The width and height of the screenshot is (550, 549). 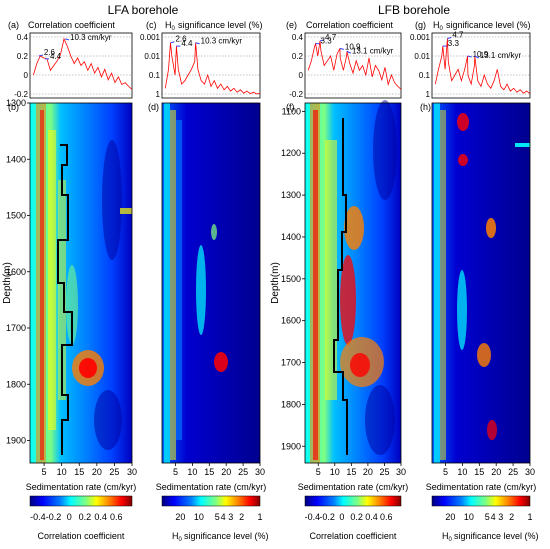 I want to click on annotation-label: 4.7, so click(x=331, y=37).